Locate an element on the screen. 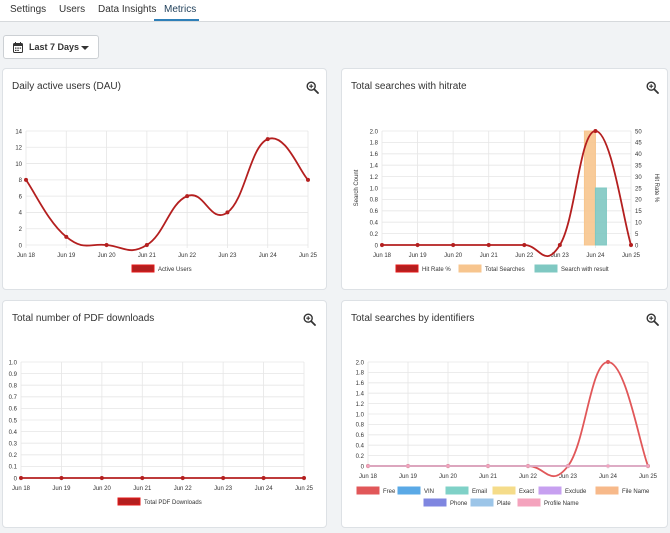 This screenshot has width=670, height=533. legend-label-search-with-result: Search with result is located at coordinates (585, 270).